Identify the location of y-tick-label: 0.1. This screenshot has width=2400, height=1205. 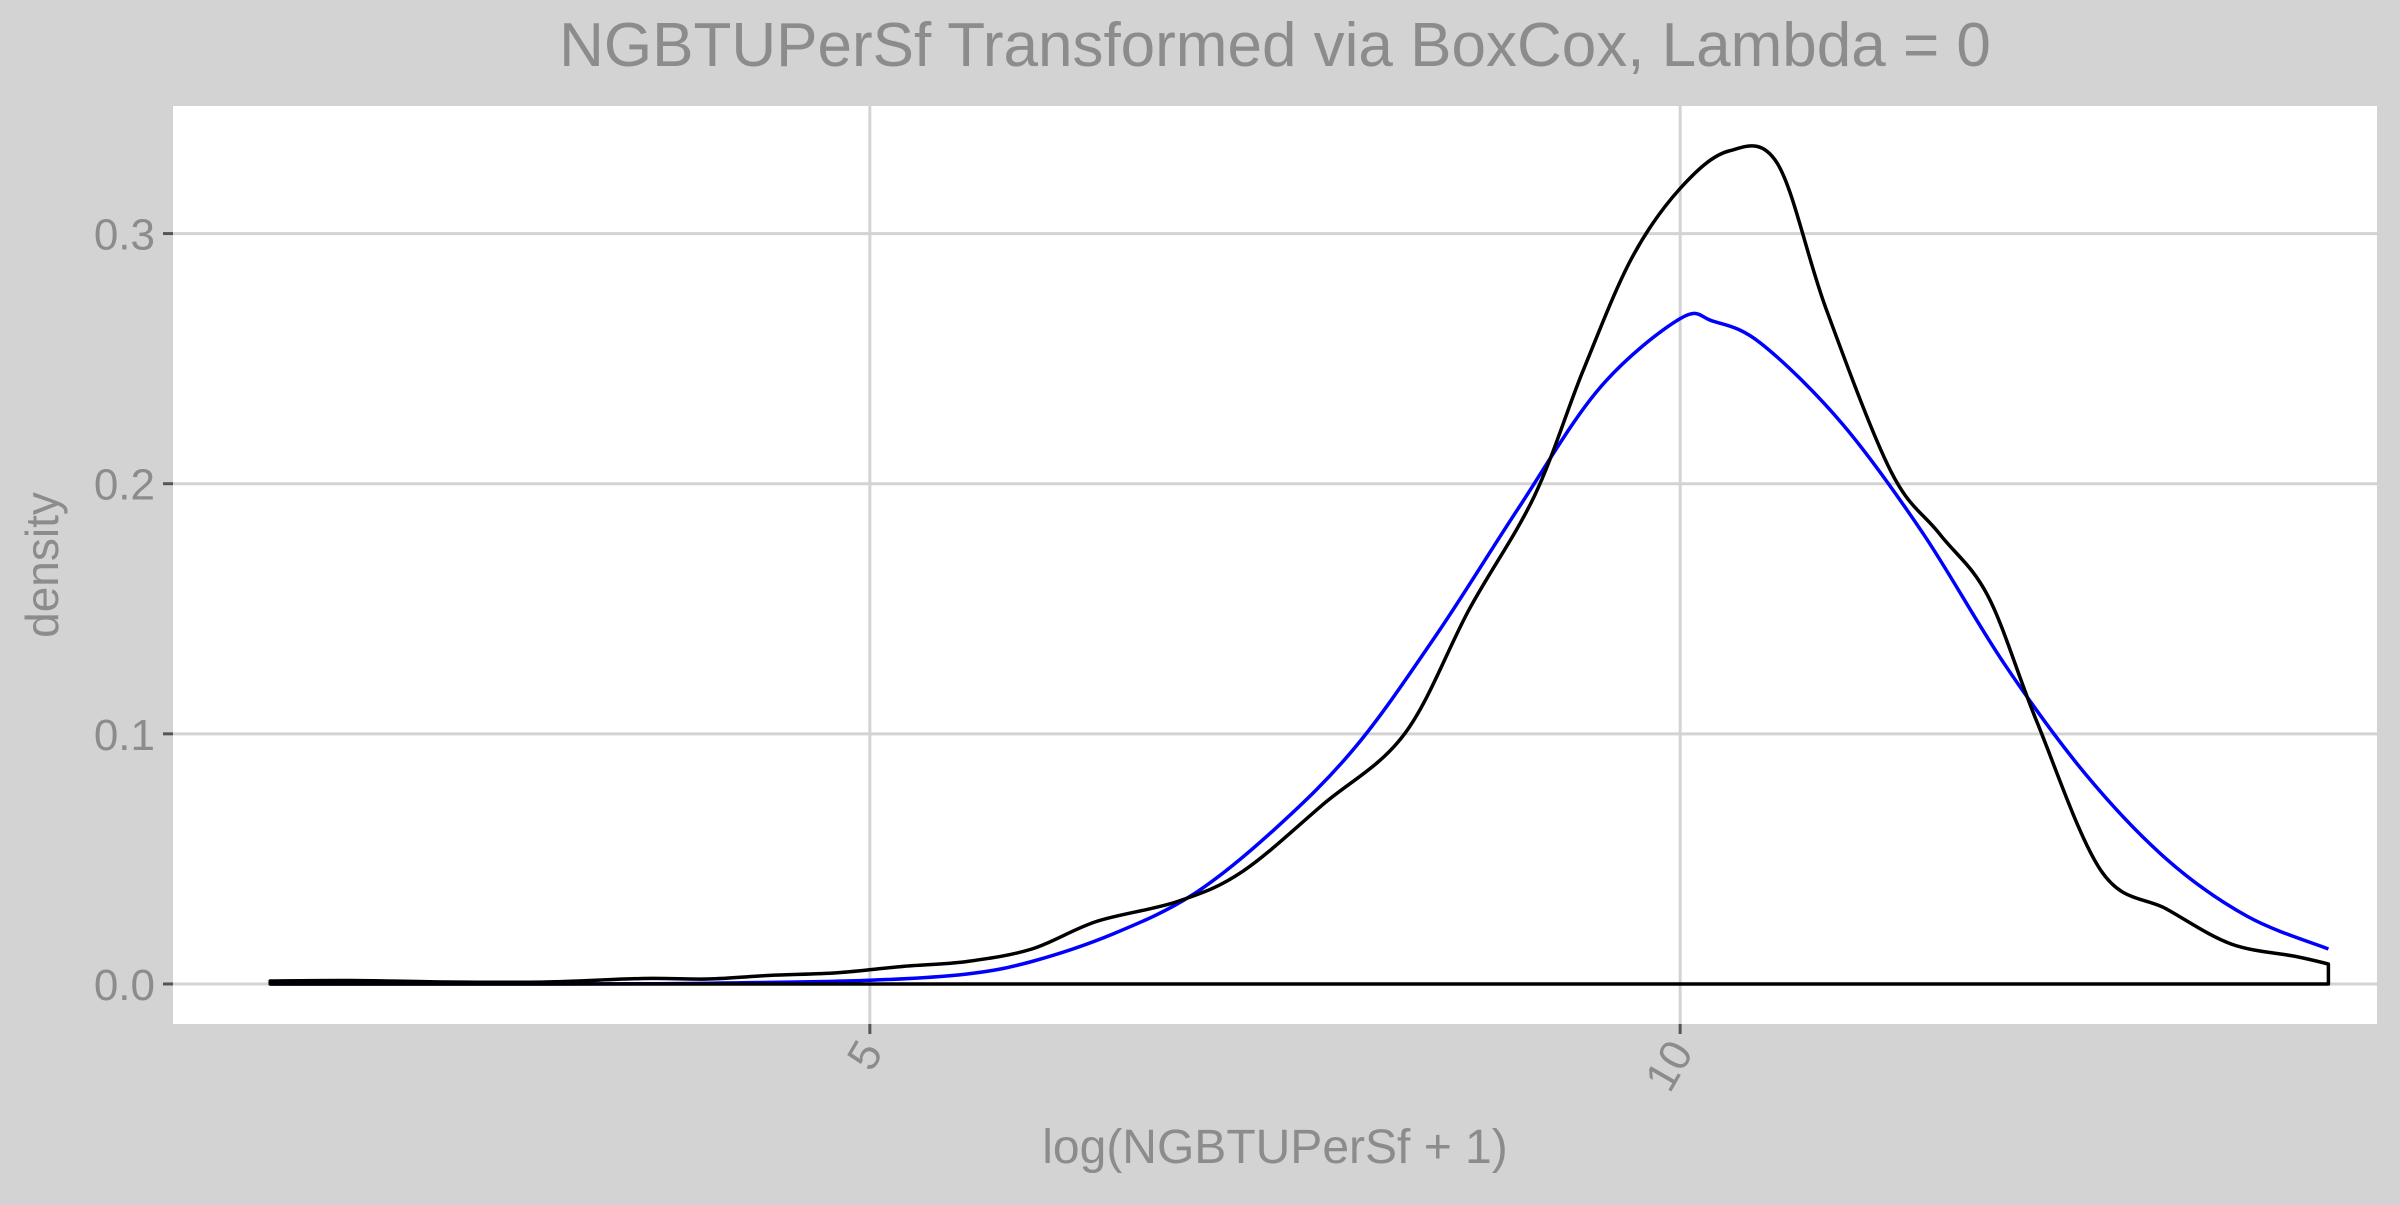
(124, 735).